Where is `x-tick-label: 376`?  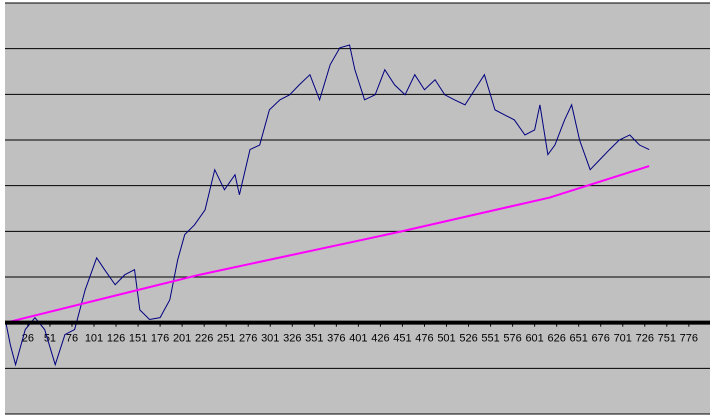
x-tick-label: 376 is located at coordinates (336, 339).